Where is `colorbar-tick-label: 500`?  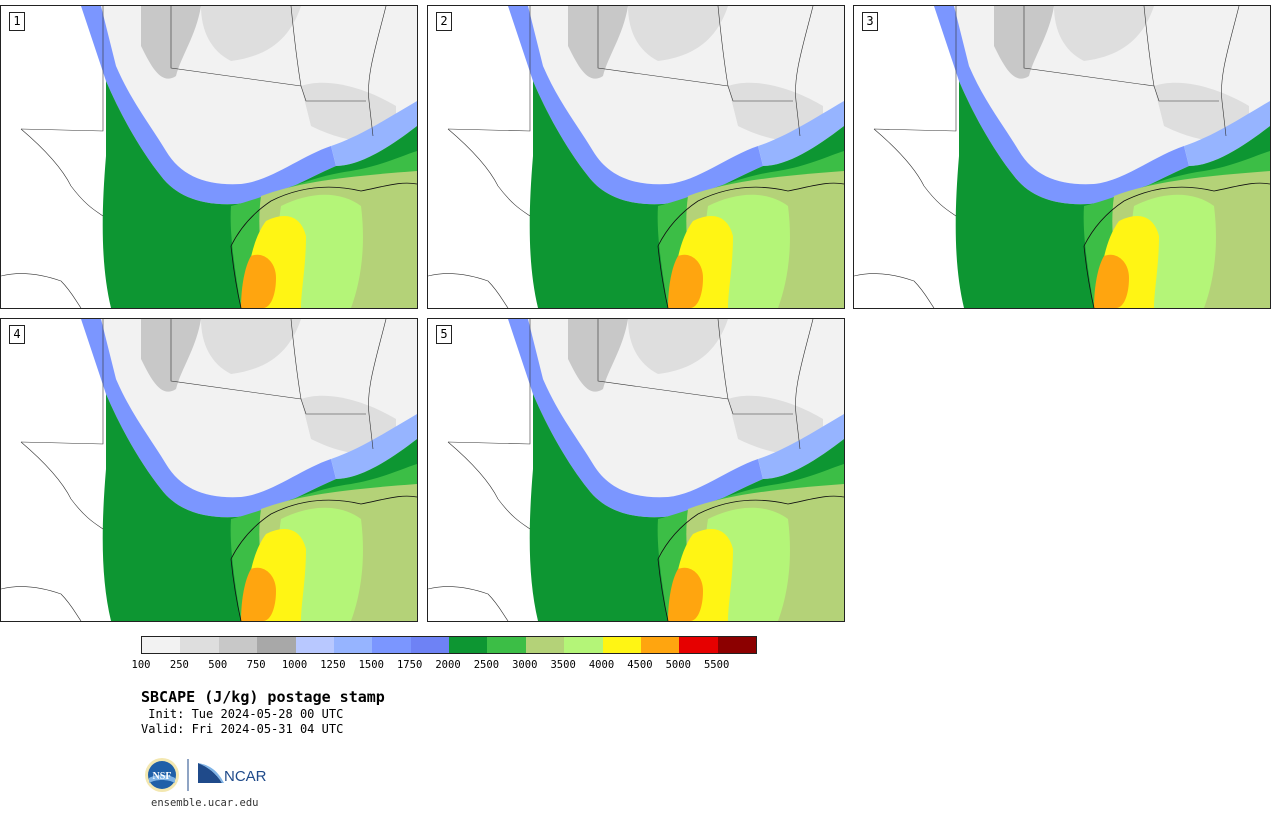
colorbar-tick-label: 500 is located at coordinates (218, 665).